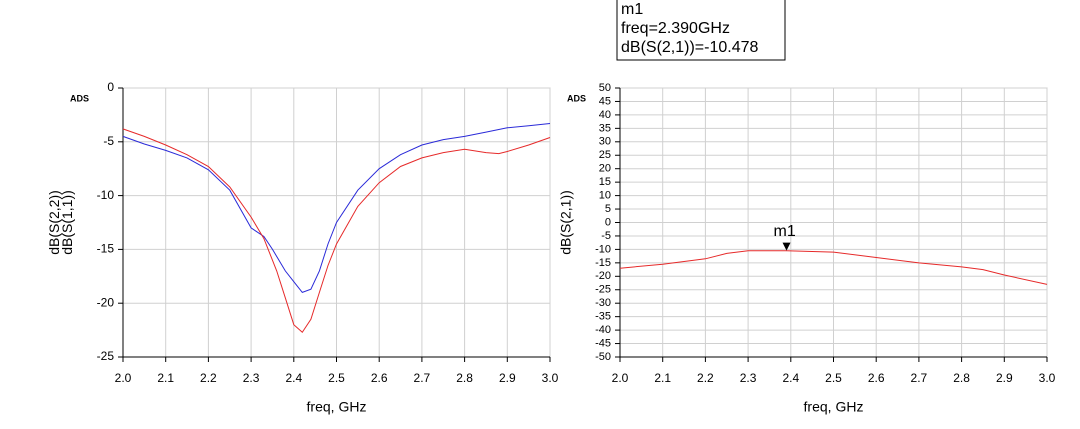 This screenshot has height=429, width=1080. What do you see at coordinates (675, 28) in the screenshot?
I see `marker-box-line: freq=2.390GHz` at bounding box center [675, 28].